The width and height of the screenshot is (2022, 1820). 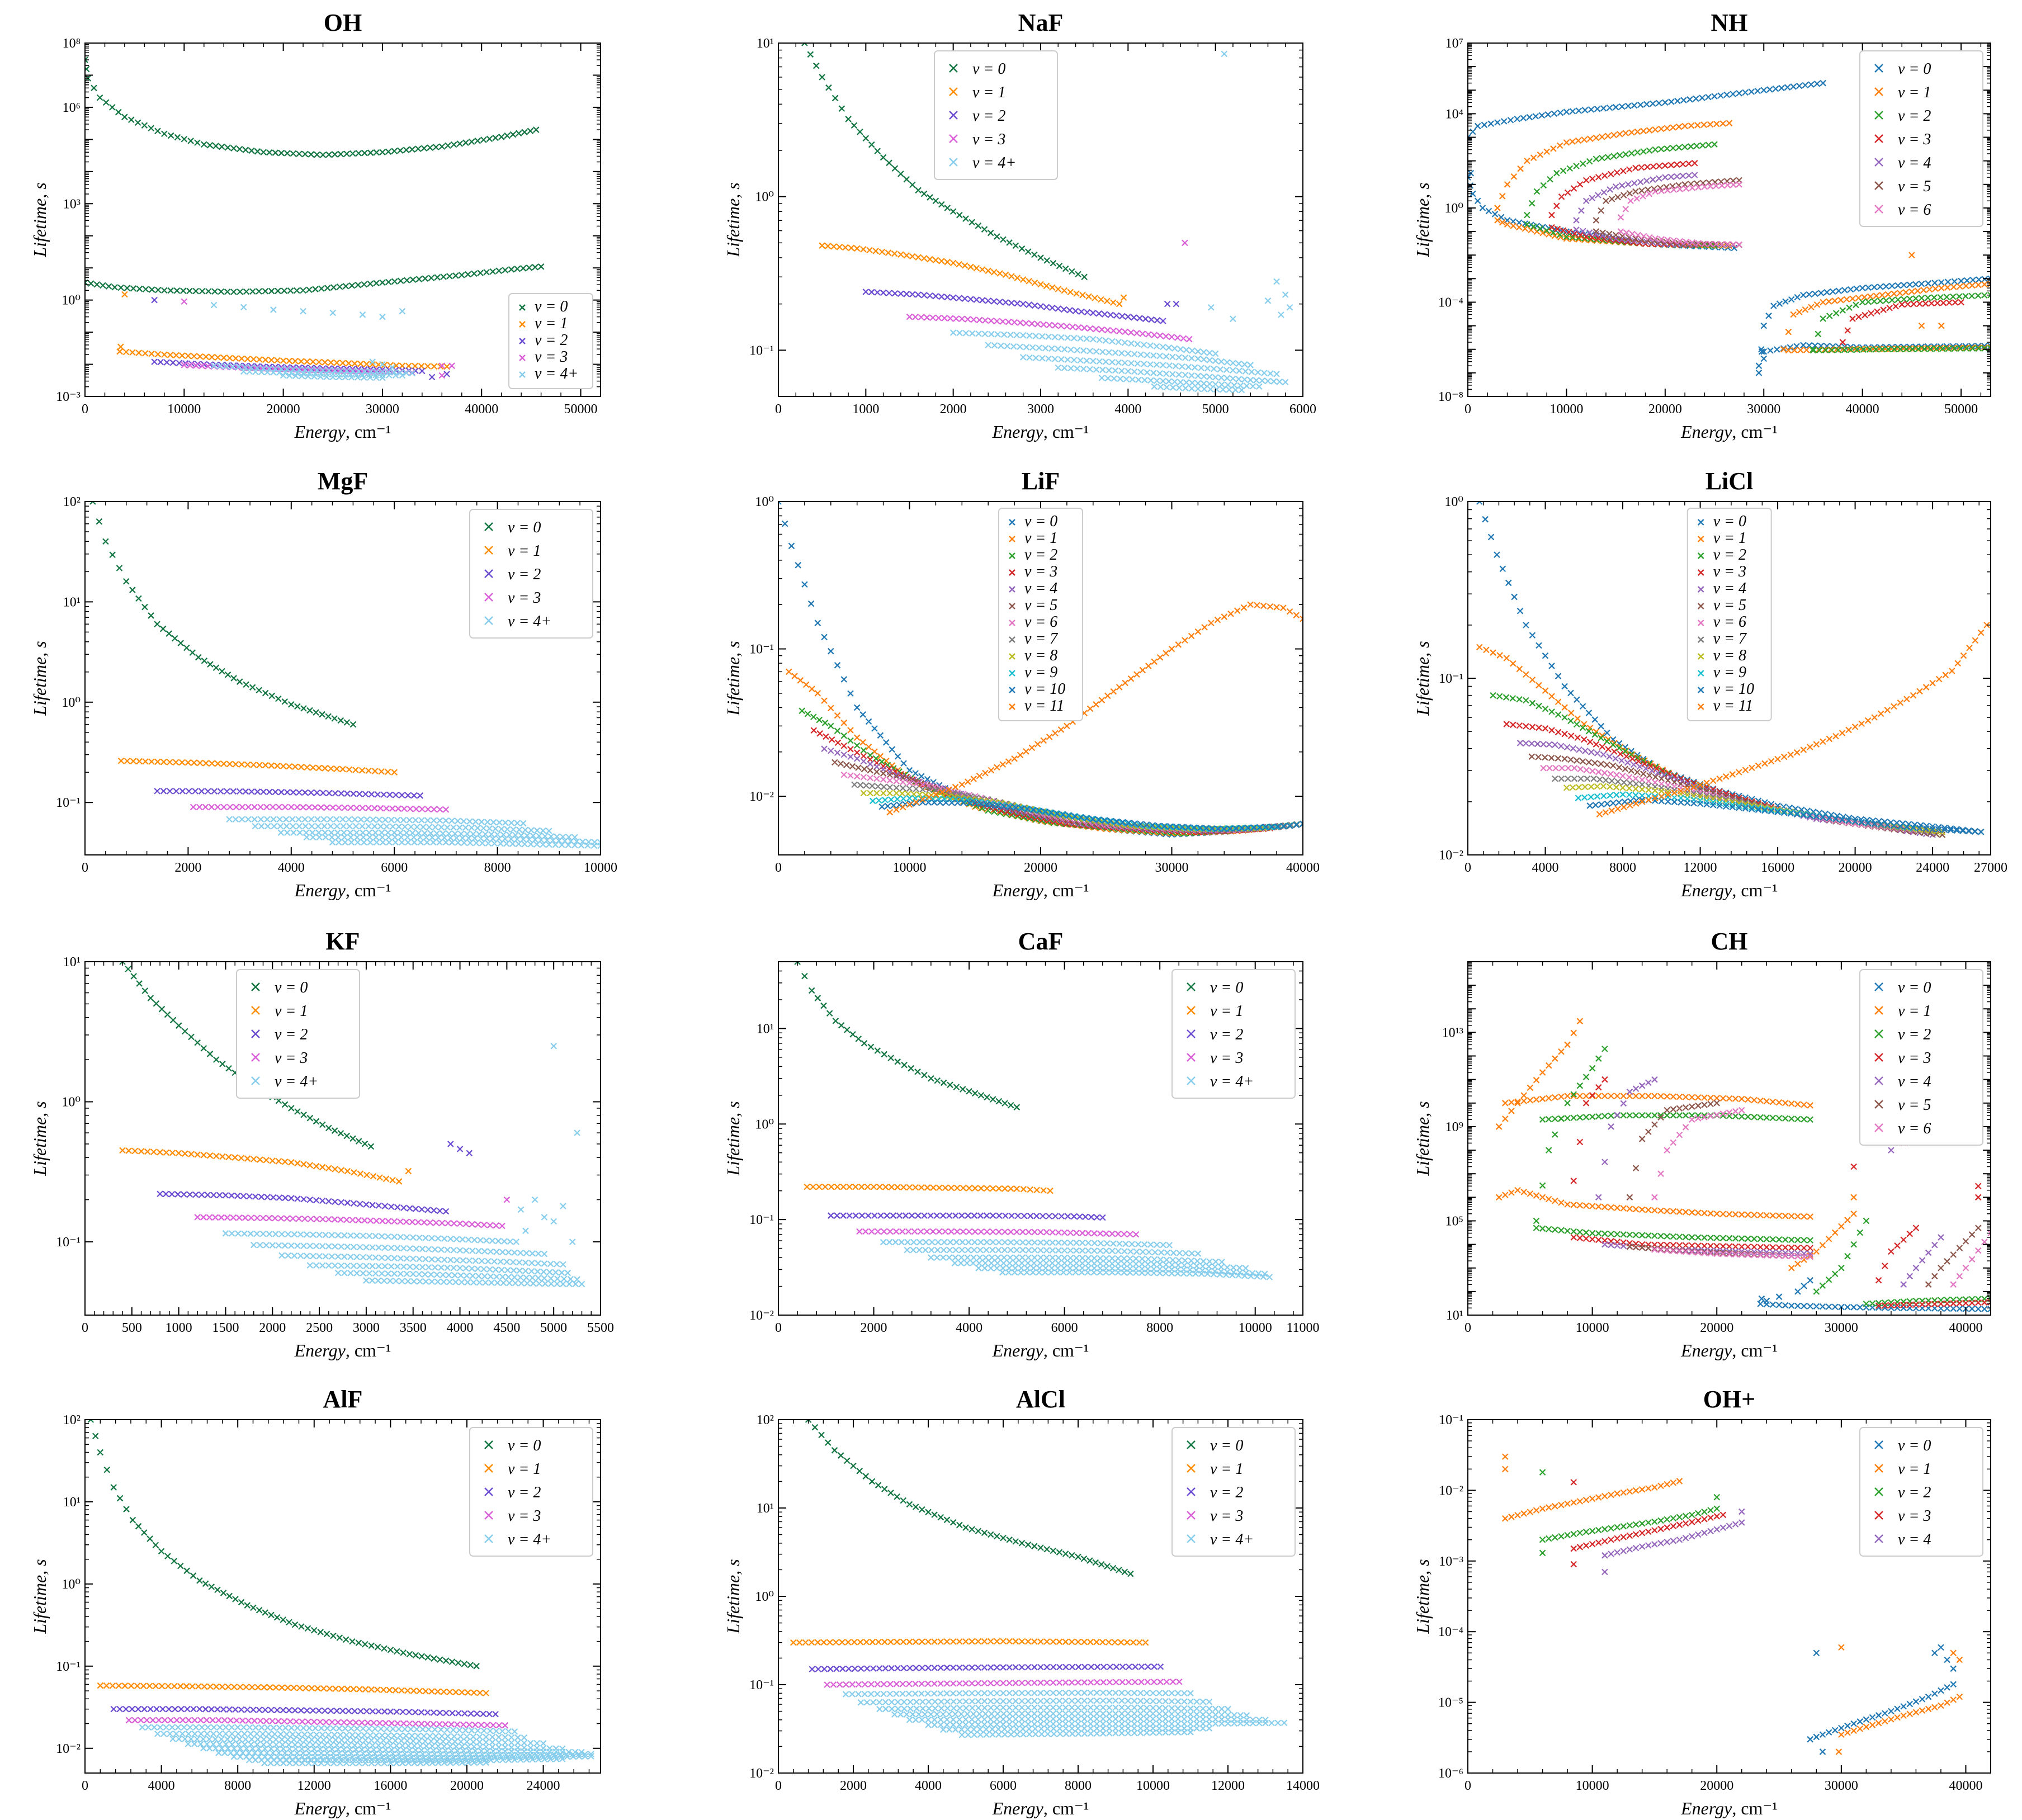 What do you see at coordinates (1041, 638) in the screenshot?
I see `legend-entry: ν = 7` at bounding box center [1041, 638].